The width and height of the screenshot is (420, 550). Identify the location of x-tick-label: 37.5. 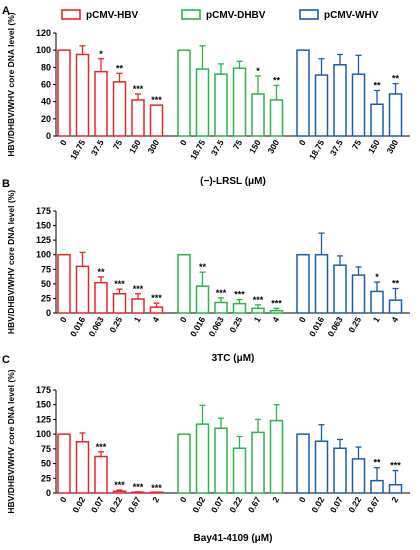
(217, 148).